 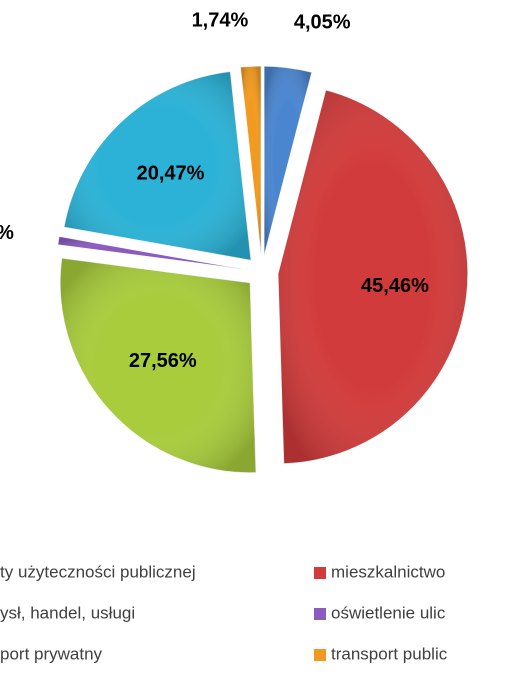 What do you see at coordinates (98, 571) in the screenshot?
I see `legend-label: ty użyteczności publicznej` at bounding box center [98, 571].